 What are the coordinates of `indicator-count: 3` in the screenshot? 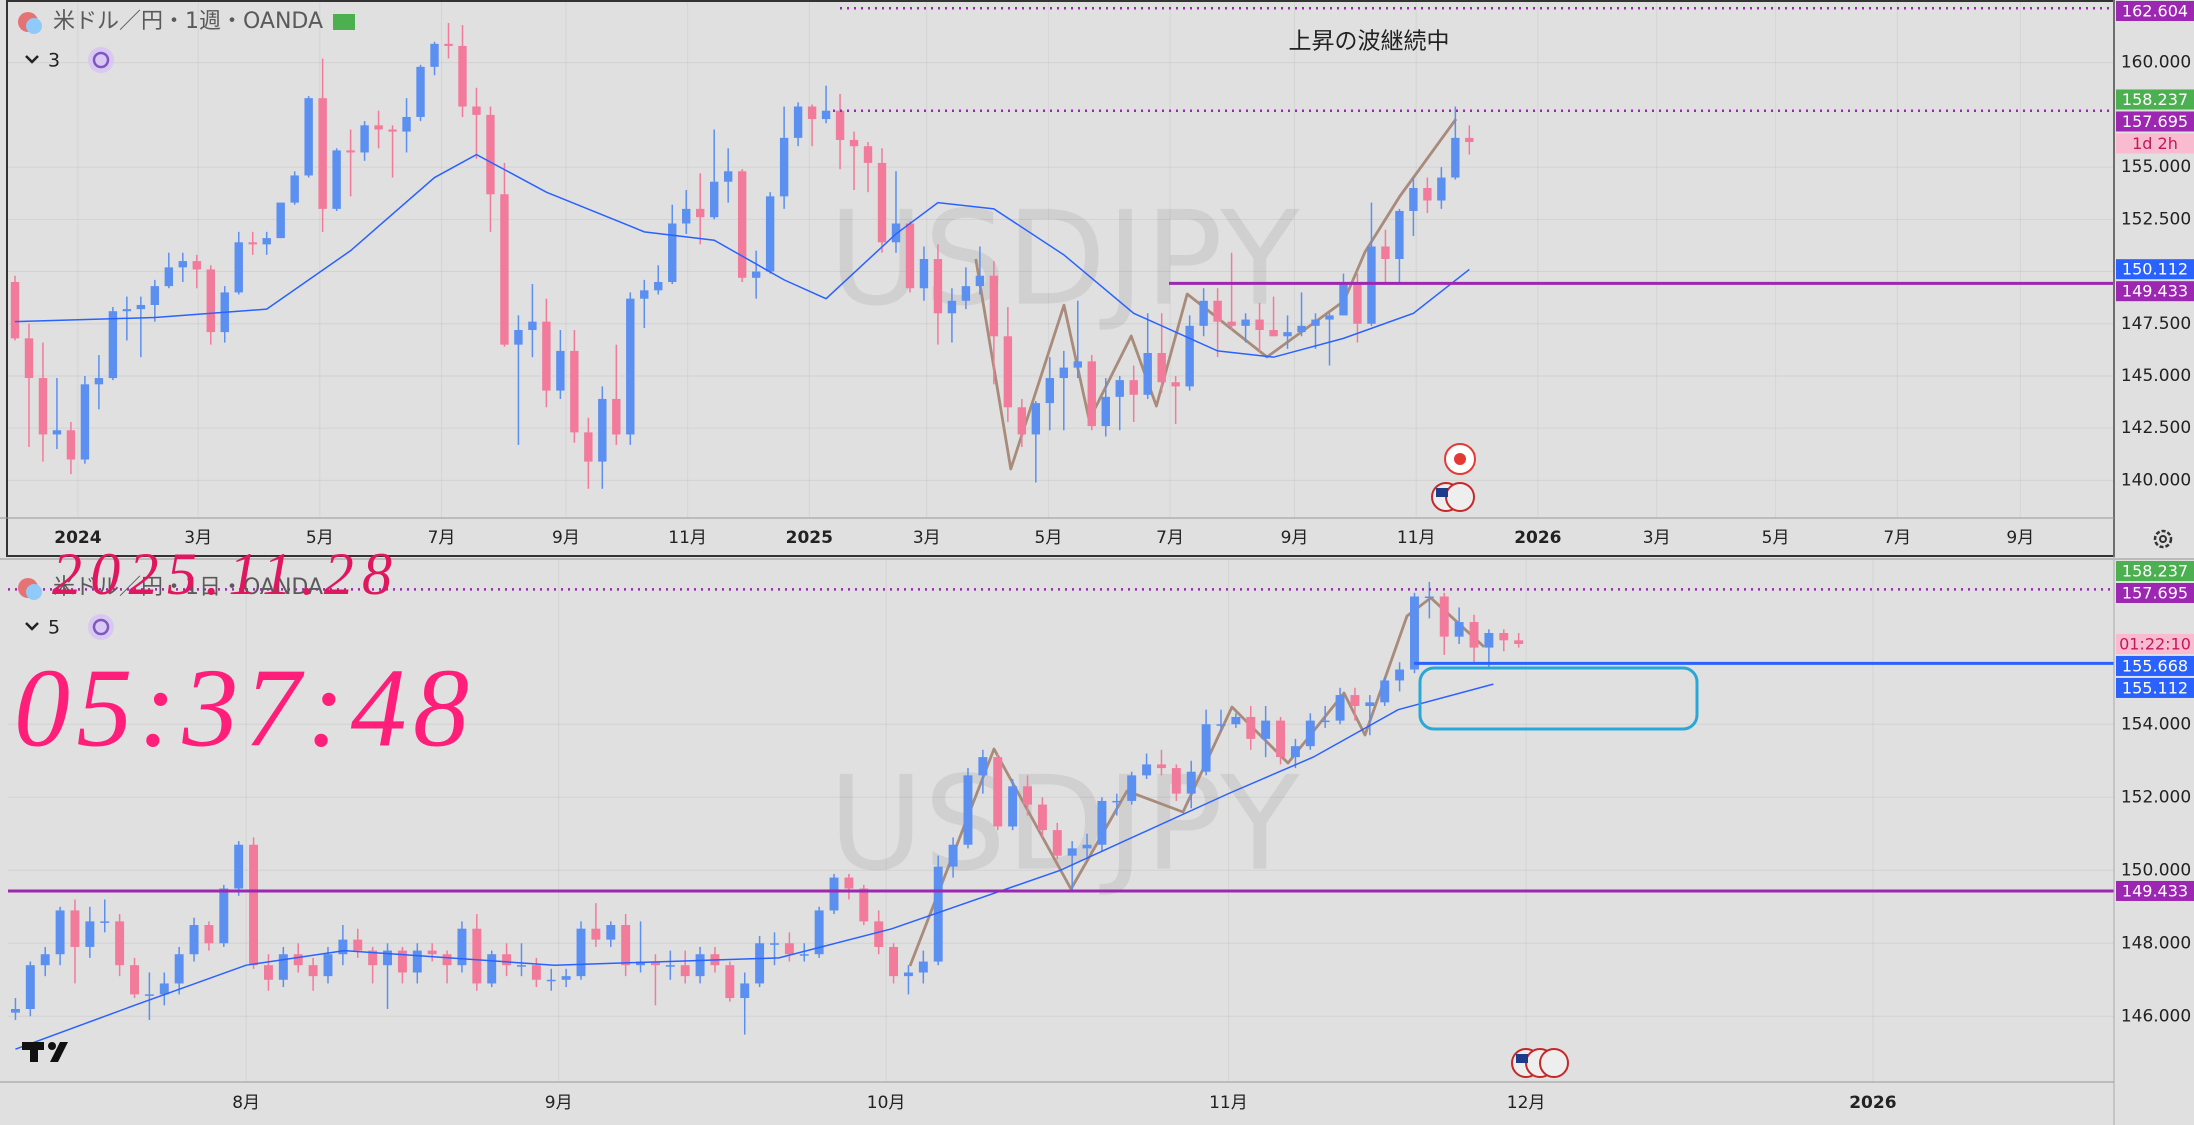 It's located at (54, 61).